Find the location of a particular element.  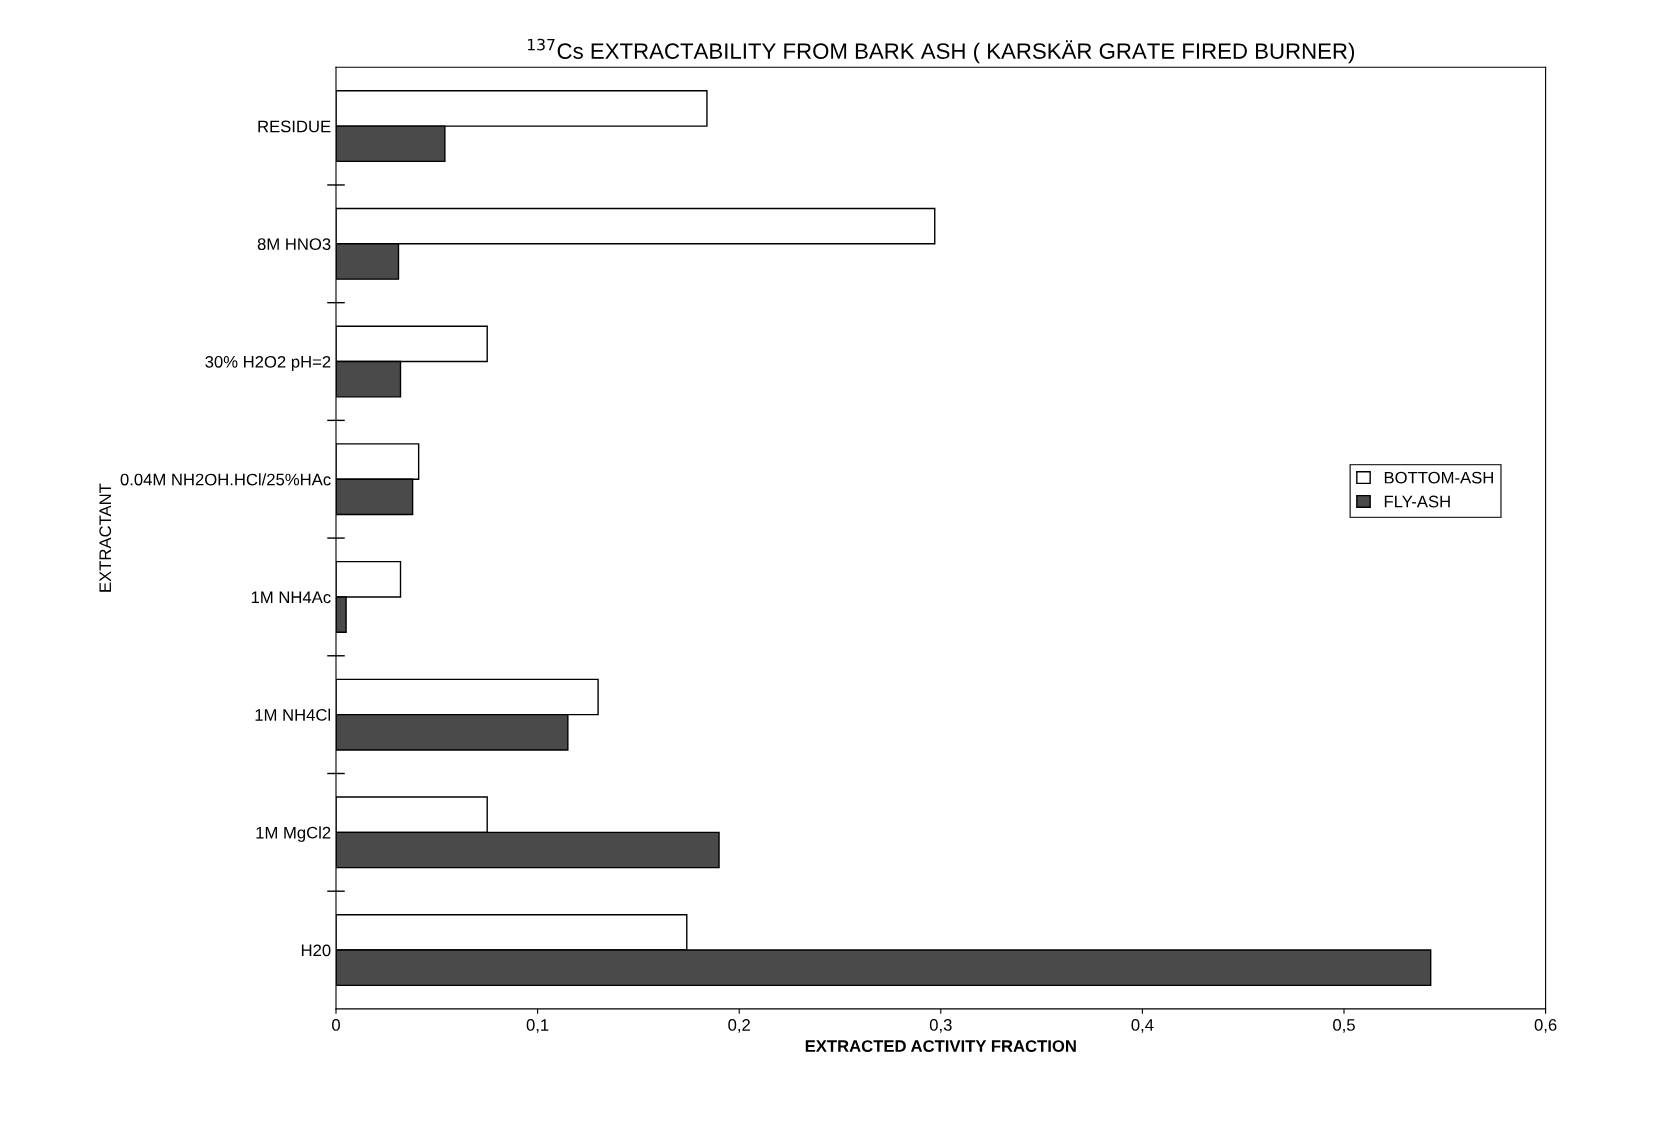

x-tick-label: 0,3 is located at coordinates (940, 1026).